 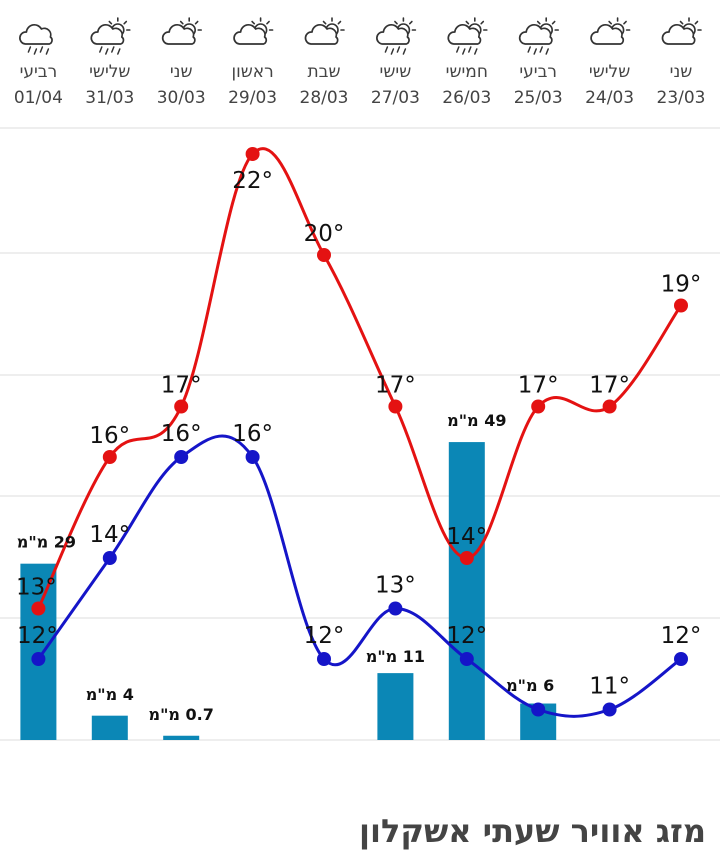 I want to click on day-name: ראשון, so click(x=252, y=72).